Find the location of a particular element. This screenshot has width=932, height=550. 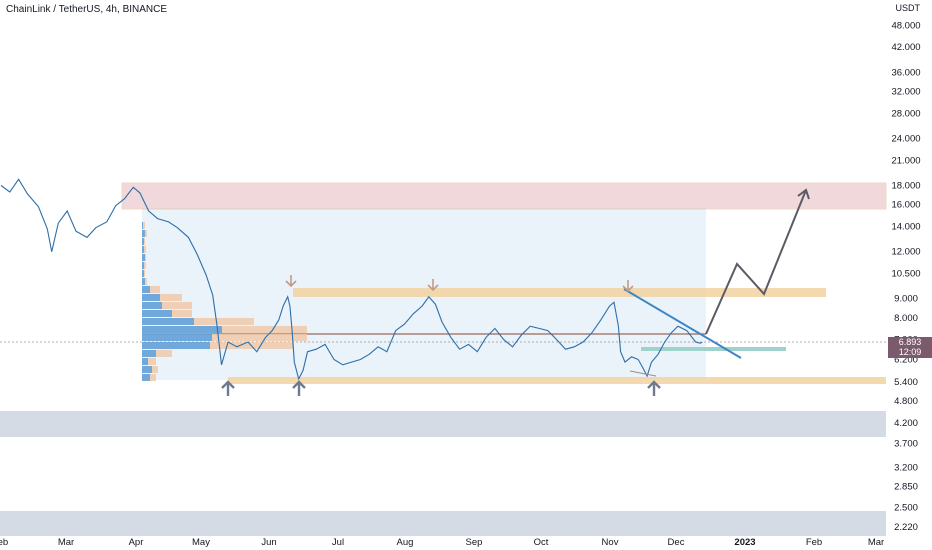

y-tick-label: 10.500 is located at coordinates (905, 274).